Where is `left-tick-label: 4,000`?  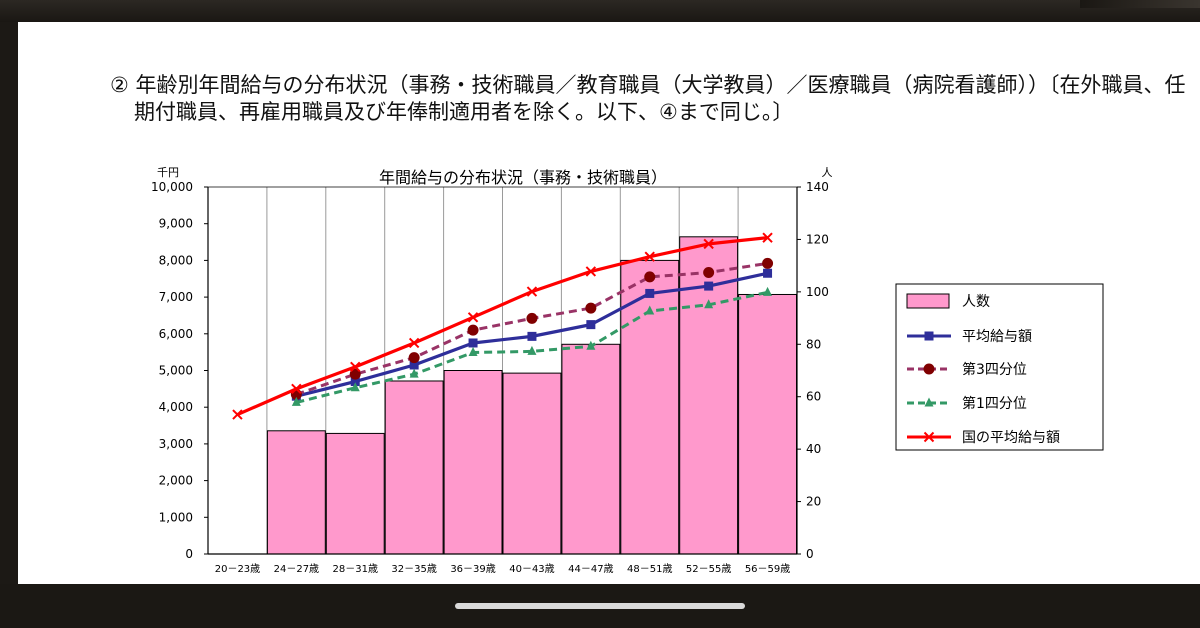 left-tick-label: 4,000 is located at coordinates (176, 407).